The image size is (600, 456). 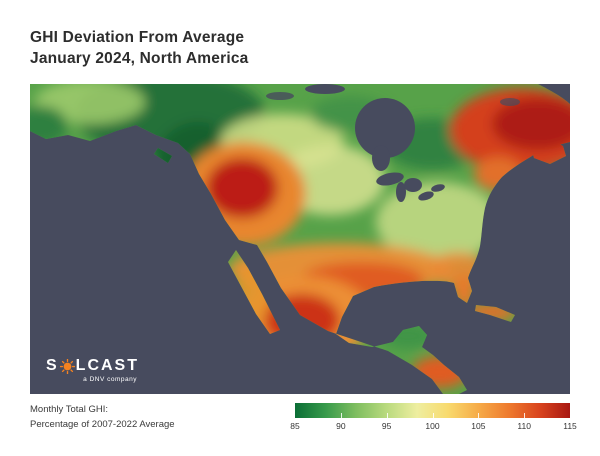 I want to click on logo-text-before-sun: S, so click(x=52, y=365).